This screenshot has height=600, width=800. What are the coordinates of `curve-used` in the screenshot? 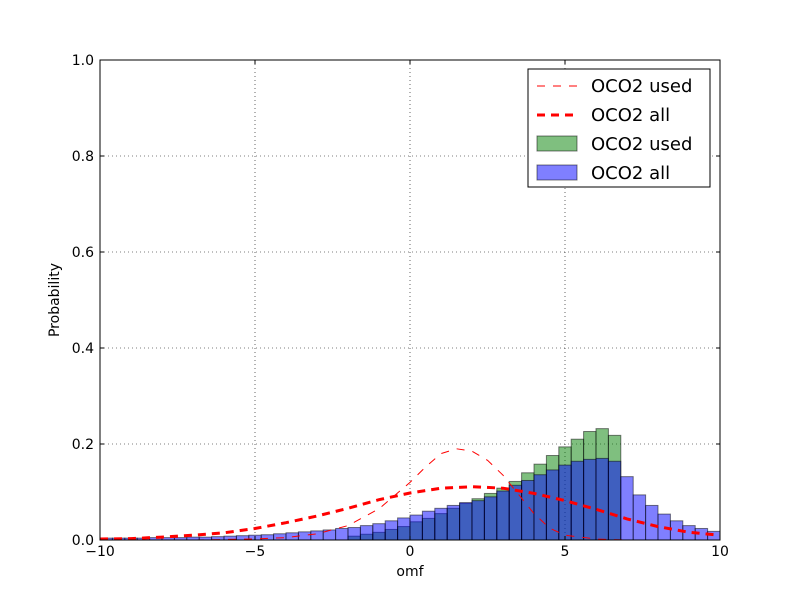 It's located at (410, 494).